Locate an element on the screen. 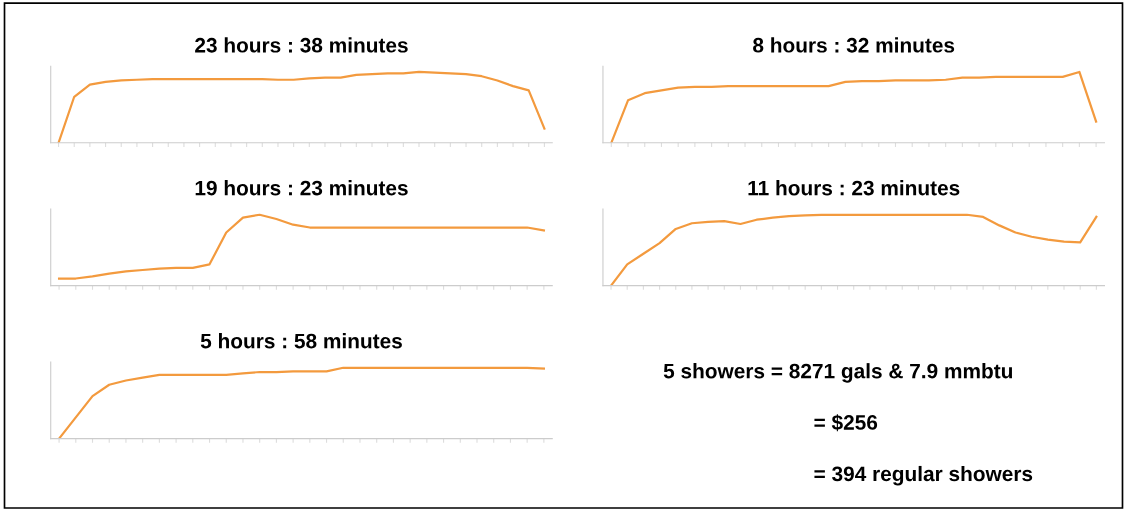 The height and width of the screenshot is (510, 1127). chart-title: 8 hours : 32 minutes is located at coordinates (854, 45).